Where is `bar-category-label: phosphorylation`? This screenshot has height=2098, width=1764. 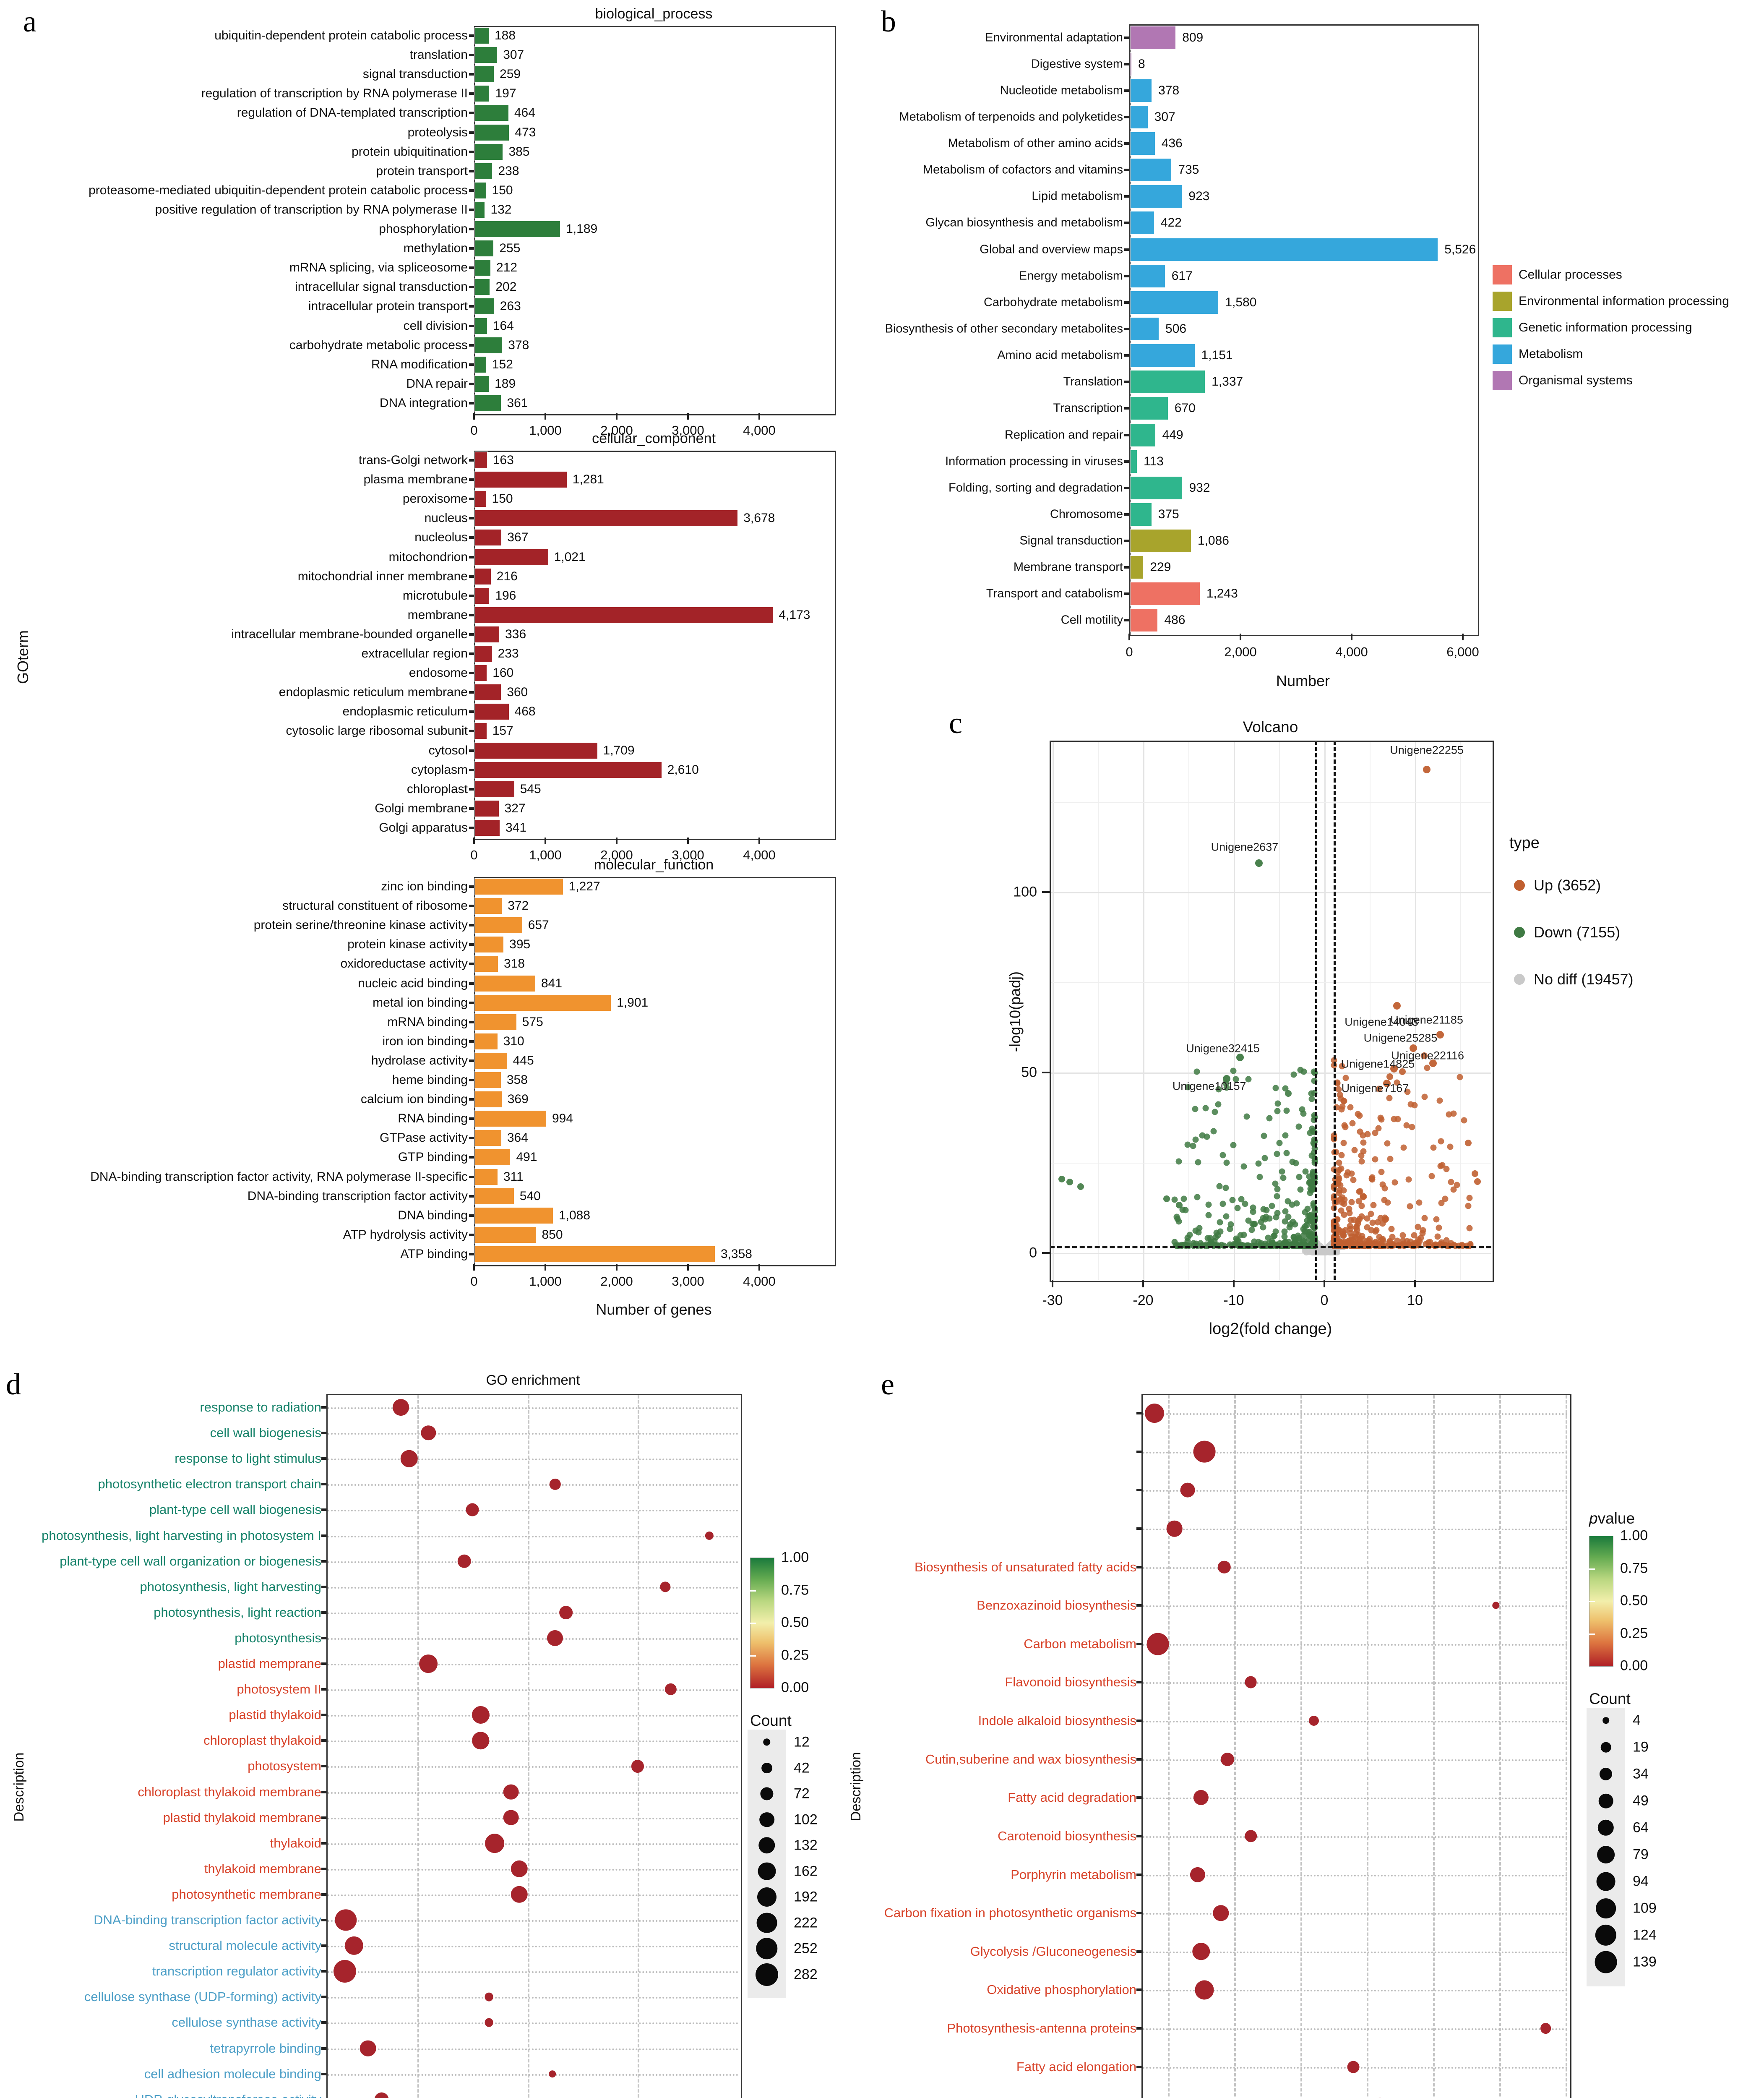
bar-category-label: phosphorylation is located at coordinates (423, 229).